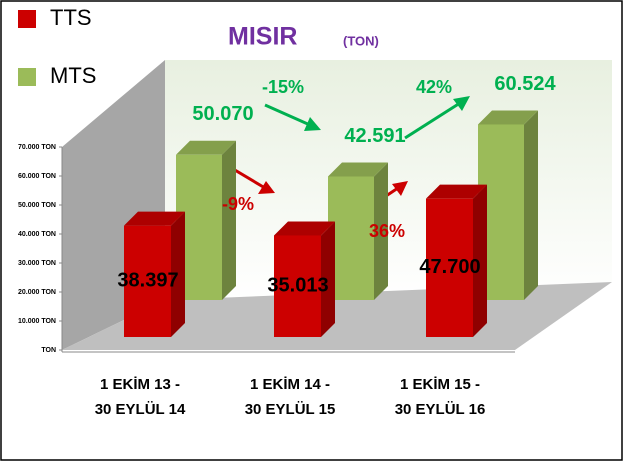  I want to click on x-tick-label: 30 EYLÜL 16, so click(440, 409).